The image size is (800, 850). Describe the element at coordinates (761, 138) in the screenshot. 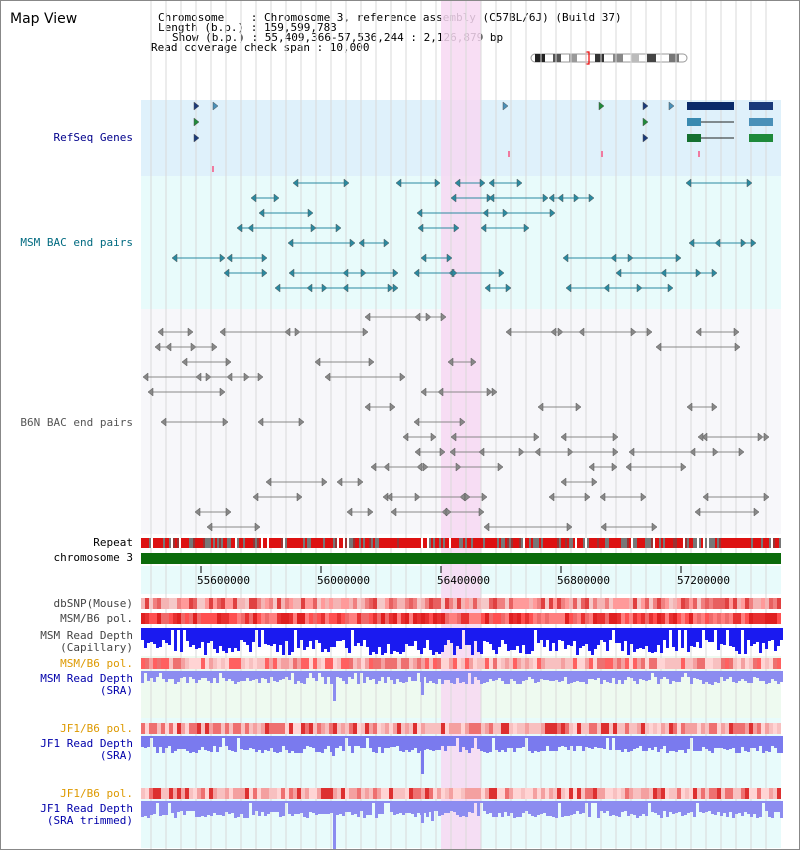

I see `gene-block` at that location.